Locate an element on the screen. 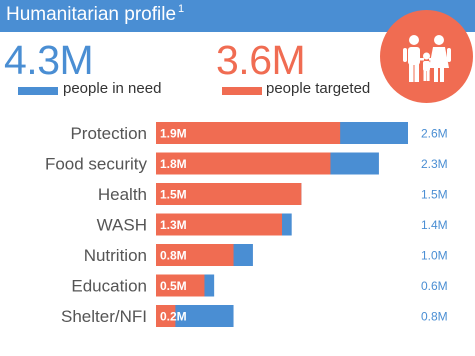  in-need-legend-swatch is located at coordinates (38, 91).